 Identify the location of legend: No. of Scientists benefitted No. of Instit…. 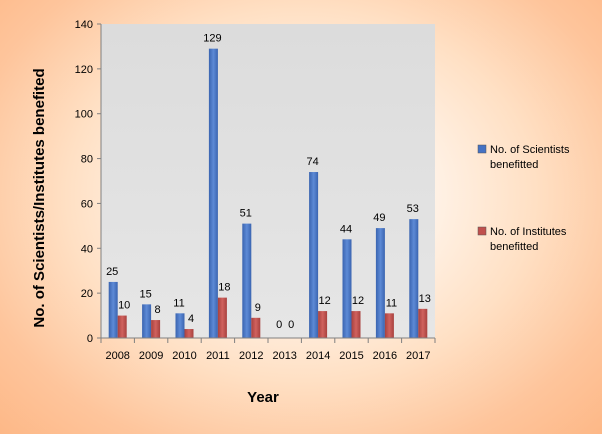
(523, 198).